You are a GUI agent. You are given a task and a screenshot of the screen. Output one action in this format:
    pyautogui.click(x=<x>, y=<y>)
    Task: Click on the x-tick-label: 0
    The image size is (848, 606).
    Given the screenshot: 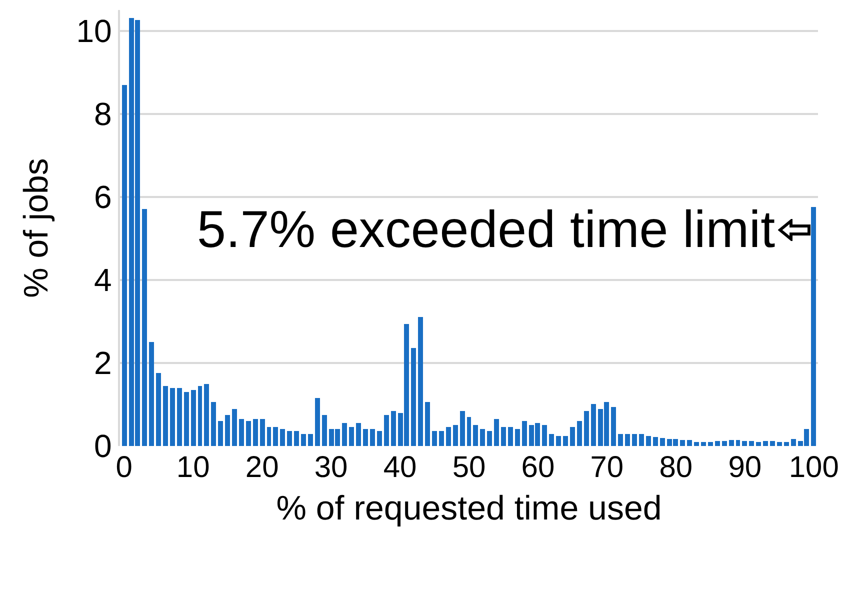 What is the action you would take?
    pyautogui.click(x=124, y=467)
    